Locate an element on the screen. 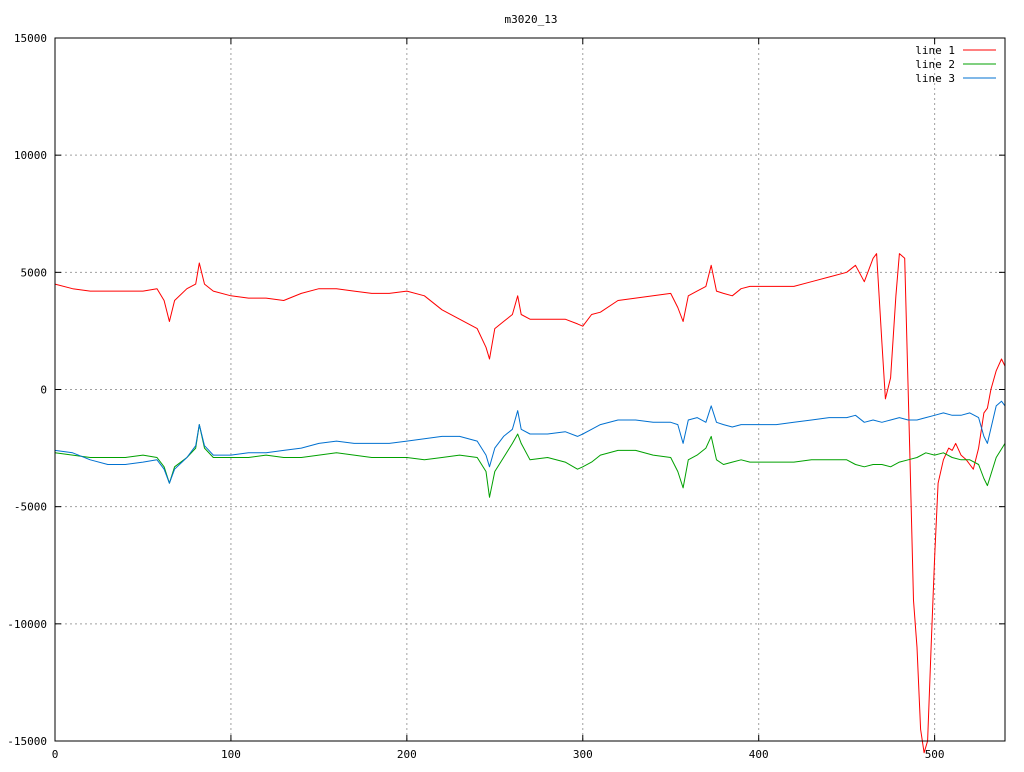  x-tick-label: 400 is located at coordinates (759, 754).